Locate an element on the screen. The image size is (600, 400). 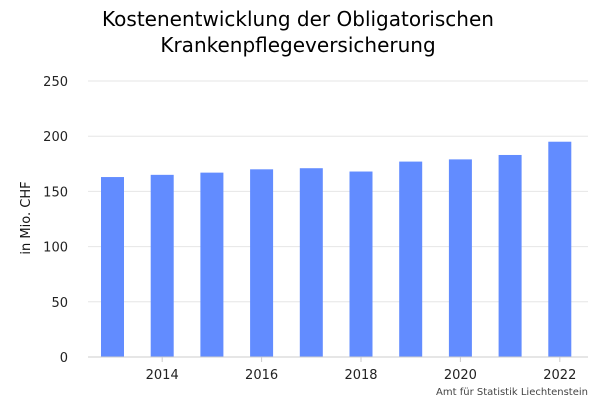
y-axis-ticks: 0 50 100 150 200 250 is located at coordinates (55, 220).